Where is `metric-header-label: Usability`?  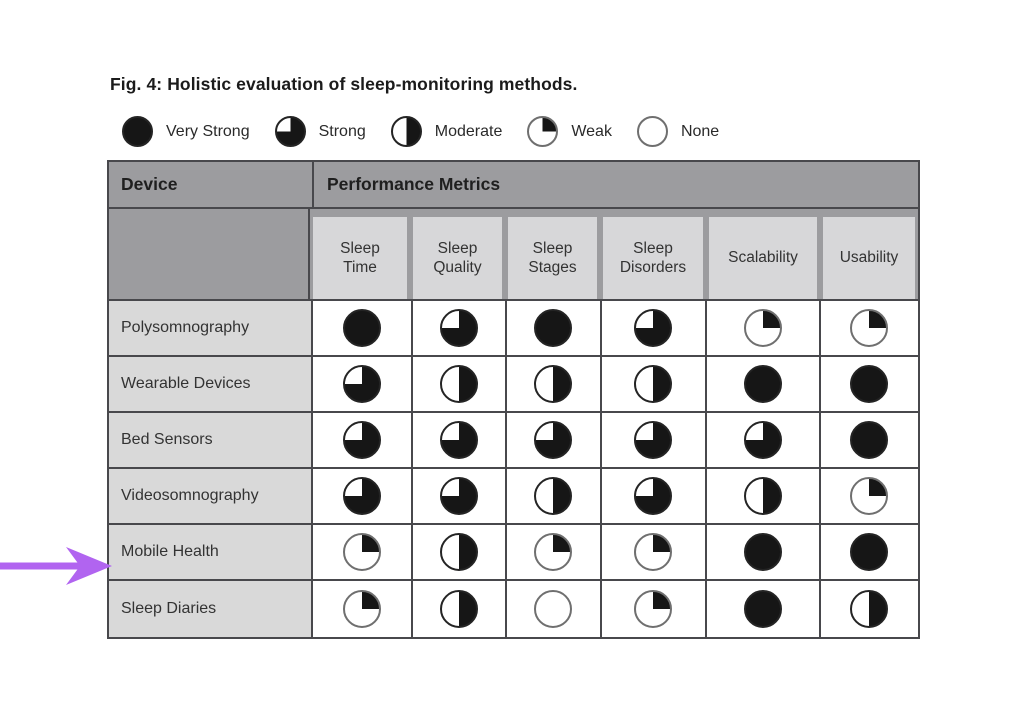
metric-header-label: Usability is located at coordinates (869, 258).